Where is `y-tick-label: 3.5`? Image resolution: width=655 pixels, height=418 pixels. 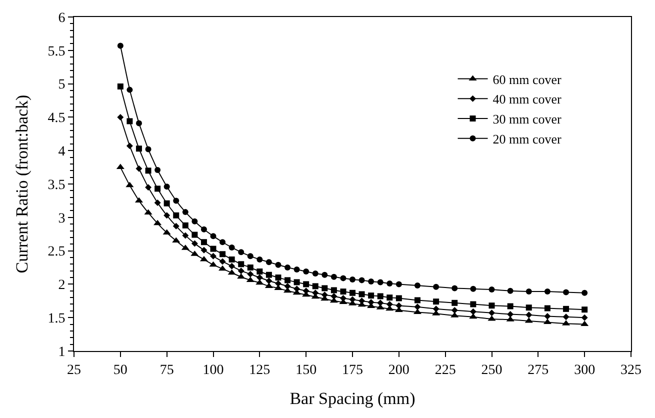 y-tick-label: 3.5 is located at coordinates (57, 185).